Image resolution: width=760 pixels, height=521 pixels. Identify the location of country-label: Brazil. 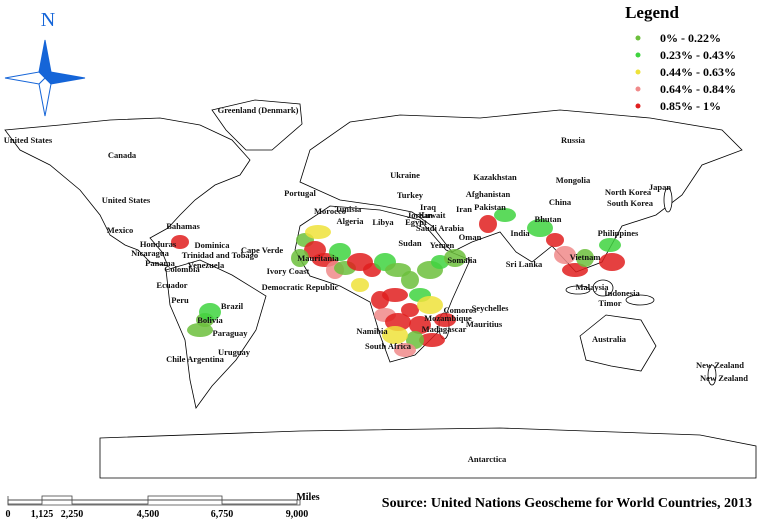
(232, 306).